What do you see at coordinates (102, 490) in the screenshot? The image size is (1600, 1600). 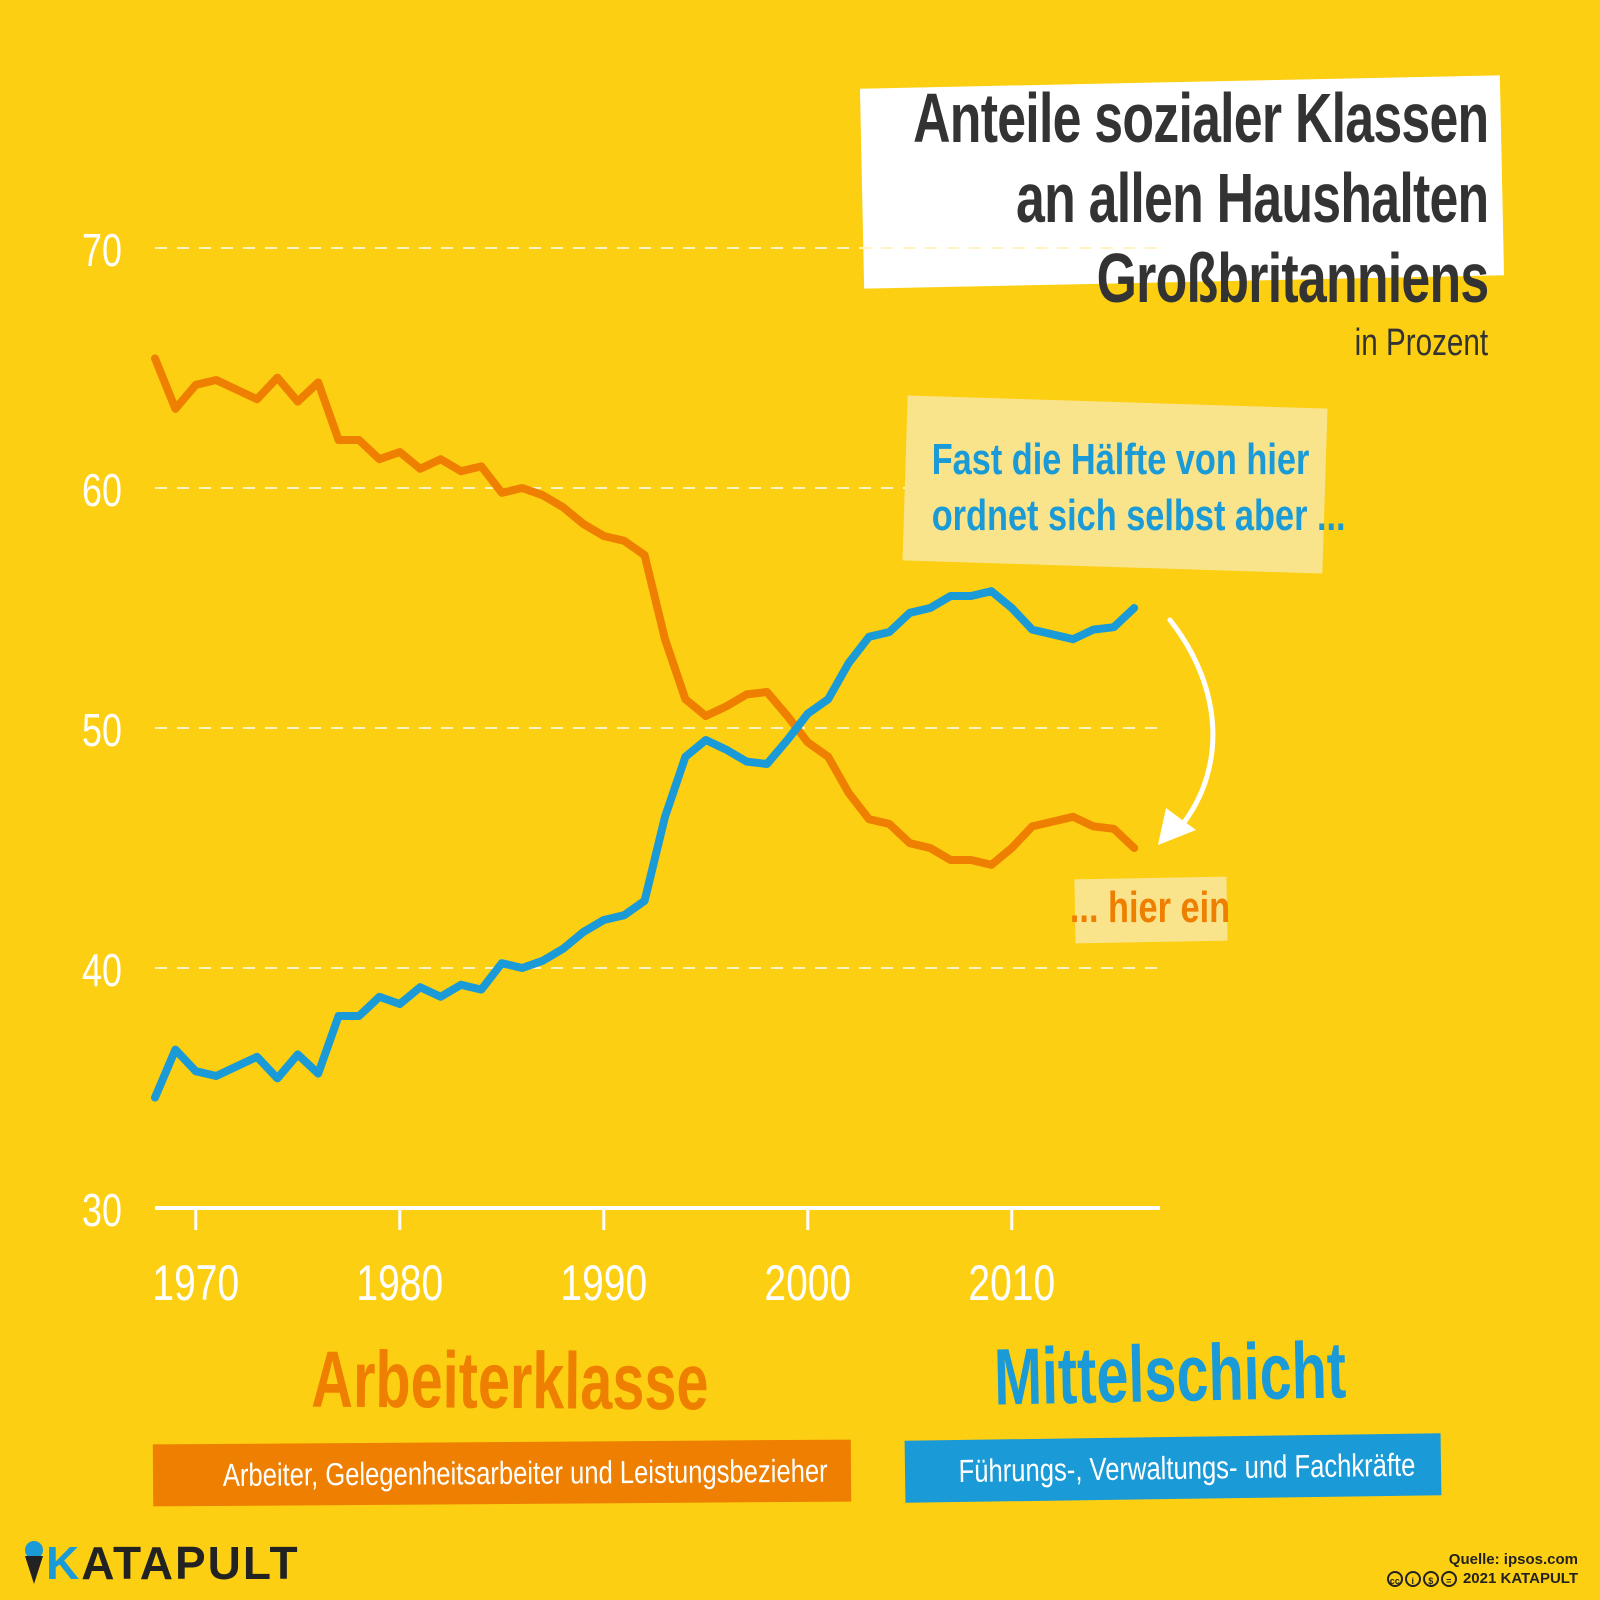 I see `y-tick-label-60: 60` at bounding box center [102, 490].